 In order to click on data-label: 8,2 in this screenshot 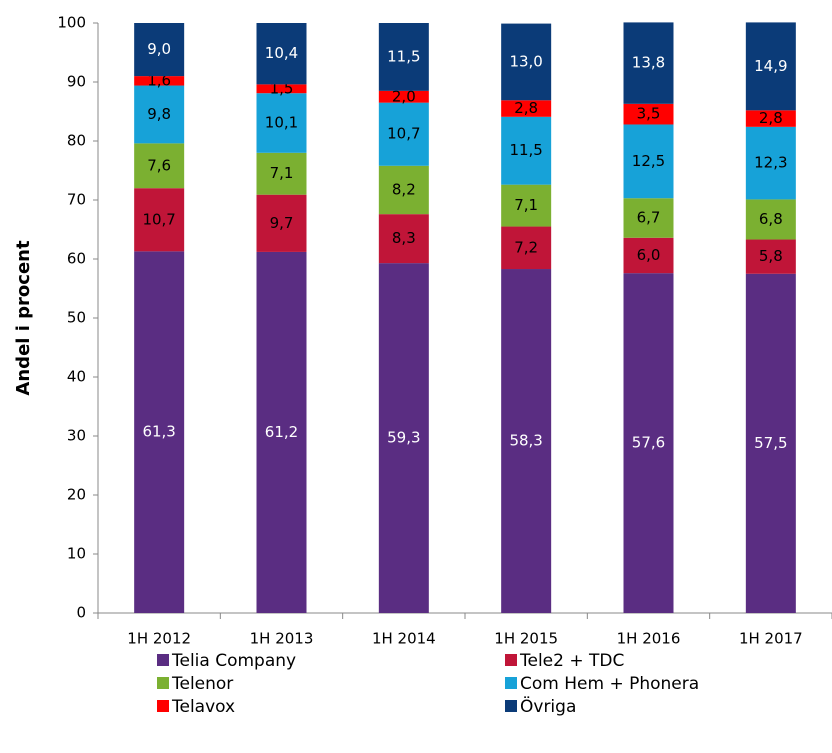, I will do `click(404, 189)`.